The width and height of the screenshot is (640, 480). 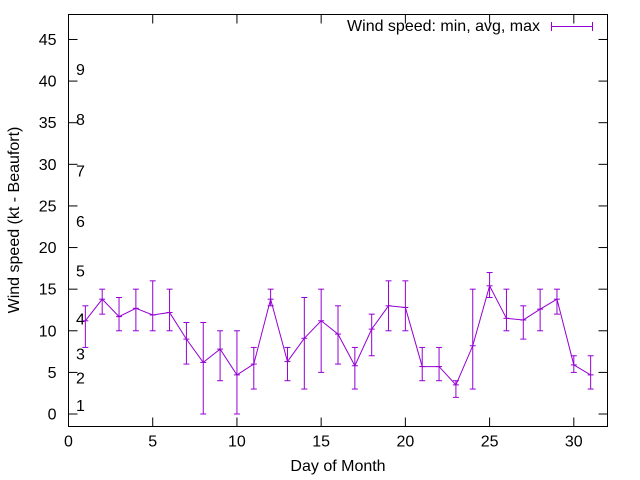 What do you see at coordinates (80, 222) in the screenshot?
I see `beaufort-label: 6` at bounding box center [80, 222].